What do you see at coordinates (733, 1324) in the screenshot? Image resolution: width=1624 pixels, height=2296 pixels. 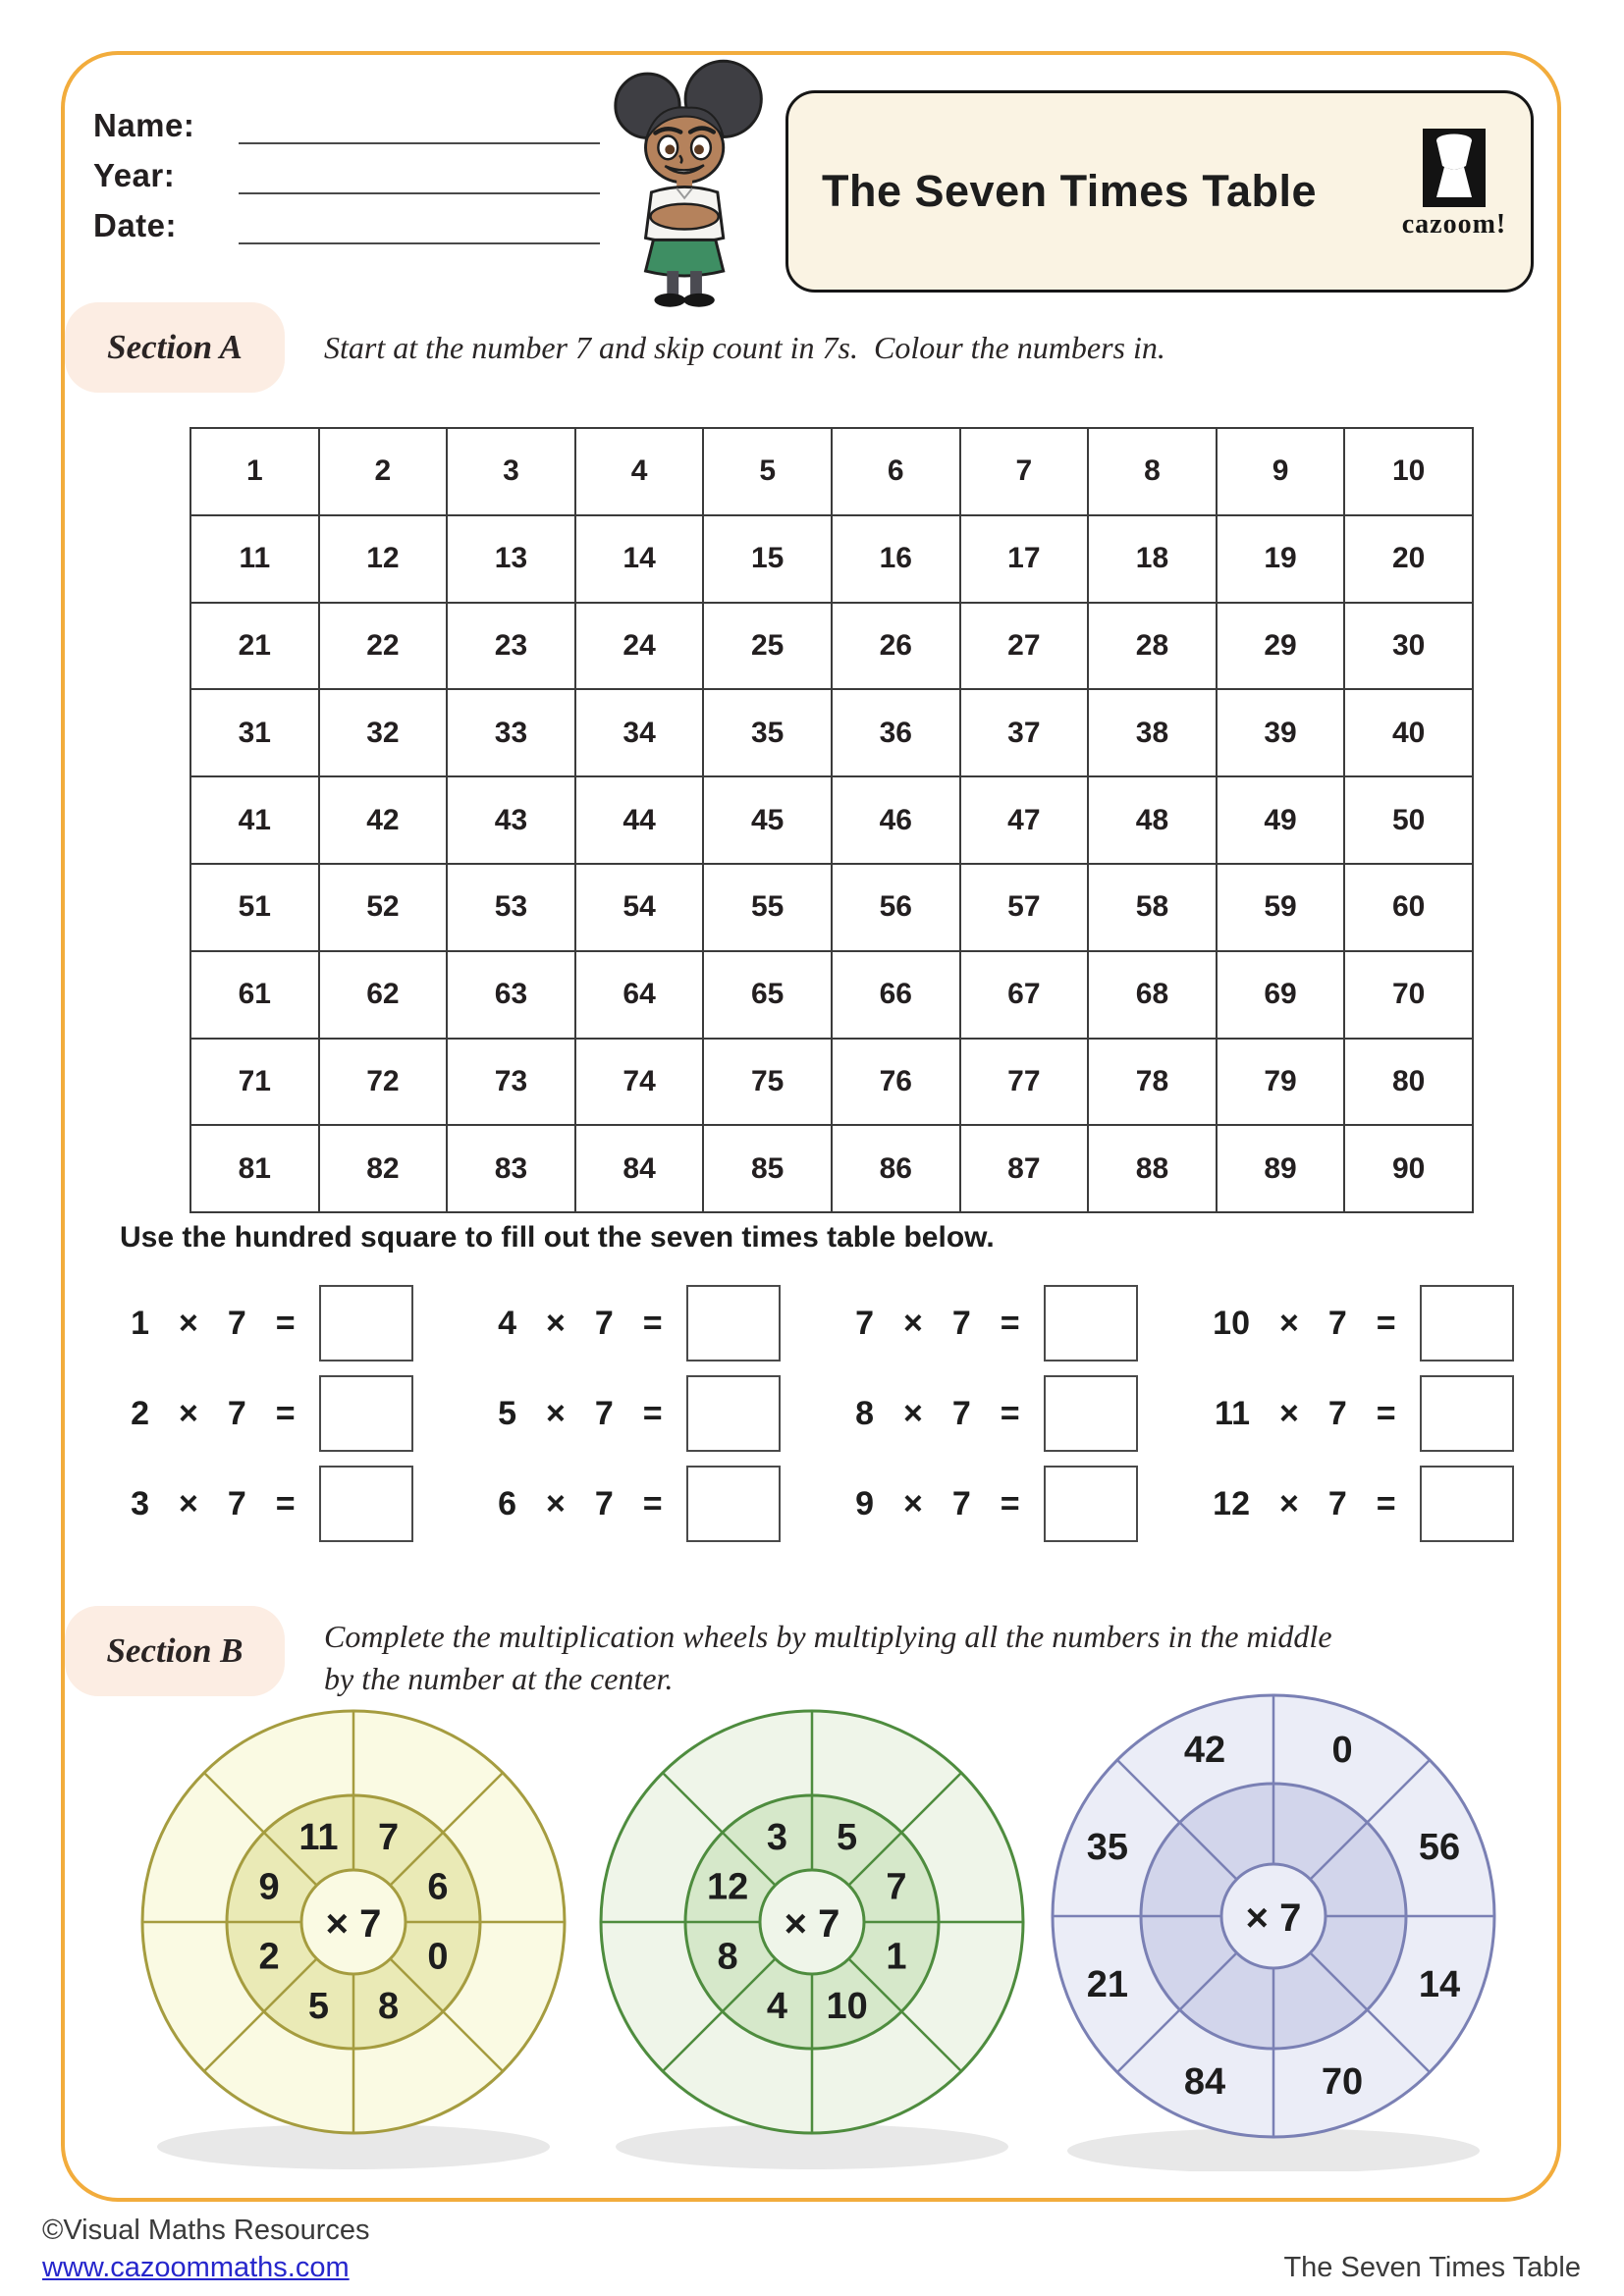 I see `fact-answer-box-4x7` at bounding box center [733, 1324].